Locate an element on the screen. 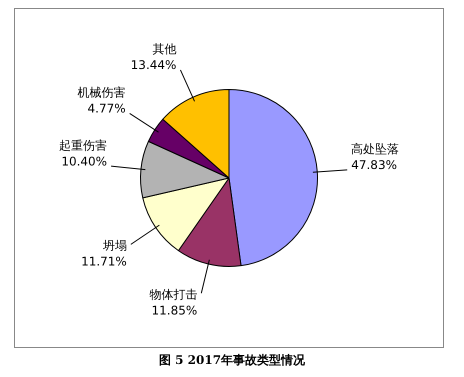 The height and width of the screenshot is (377, 464). data-label: 10.40% is located at coordinates (84, 161).